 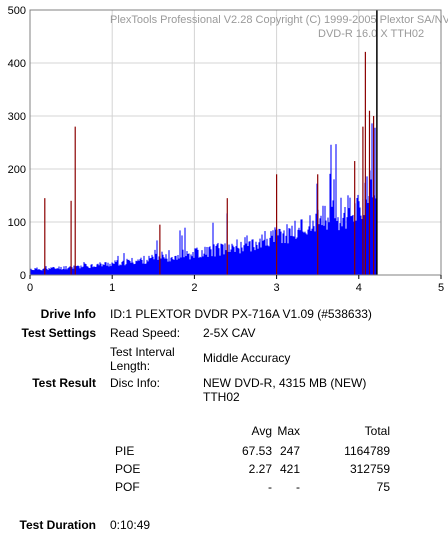 I want to click on y-axis-ticks: 0 100 200 300 400 500, so click(x=17, y=143).